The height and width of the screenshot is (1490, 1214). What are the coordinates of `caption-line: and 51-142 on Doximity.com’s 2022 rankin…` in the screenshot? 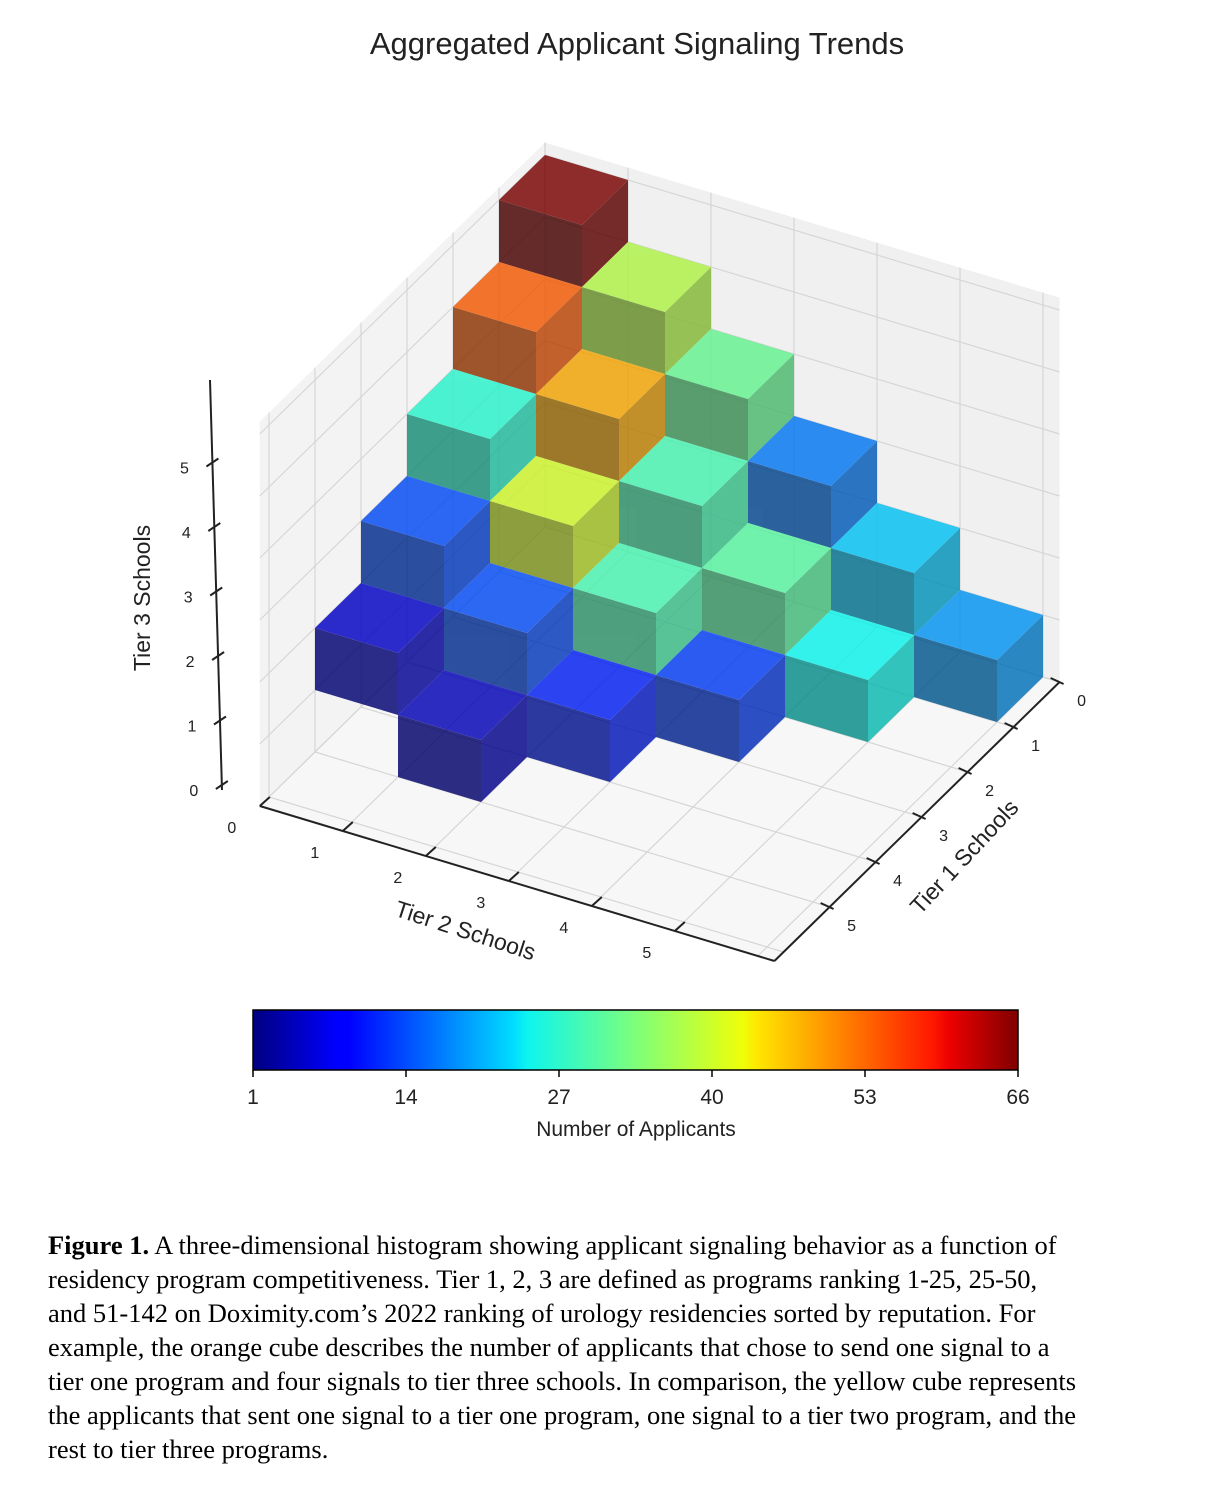 It's located at (542, 1313).